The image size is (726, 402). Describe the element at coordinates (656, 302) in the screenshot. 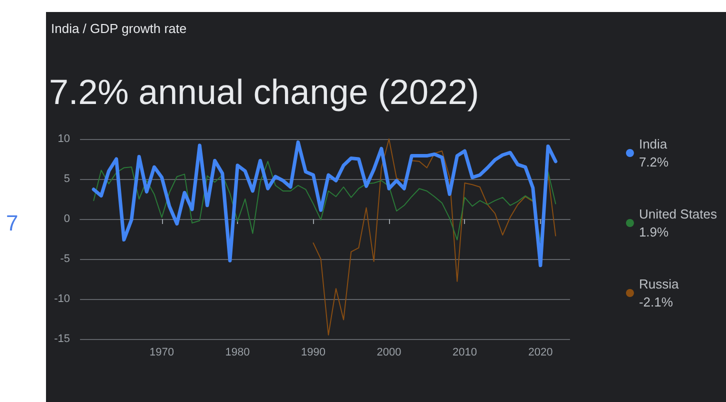

I see `text: -2.1%` at that location.